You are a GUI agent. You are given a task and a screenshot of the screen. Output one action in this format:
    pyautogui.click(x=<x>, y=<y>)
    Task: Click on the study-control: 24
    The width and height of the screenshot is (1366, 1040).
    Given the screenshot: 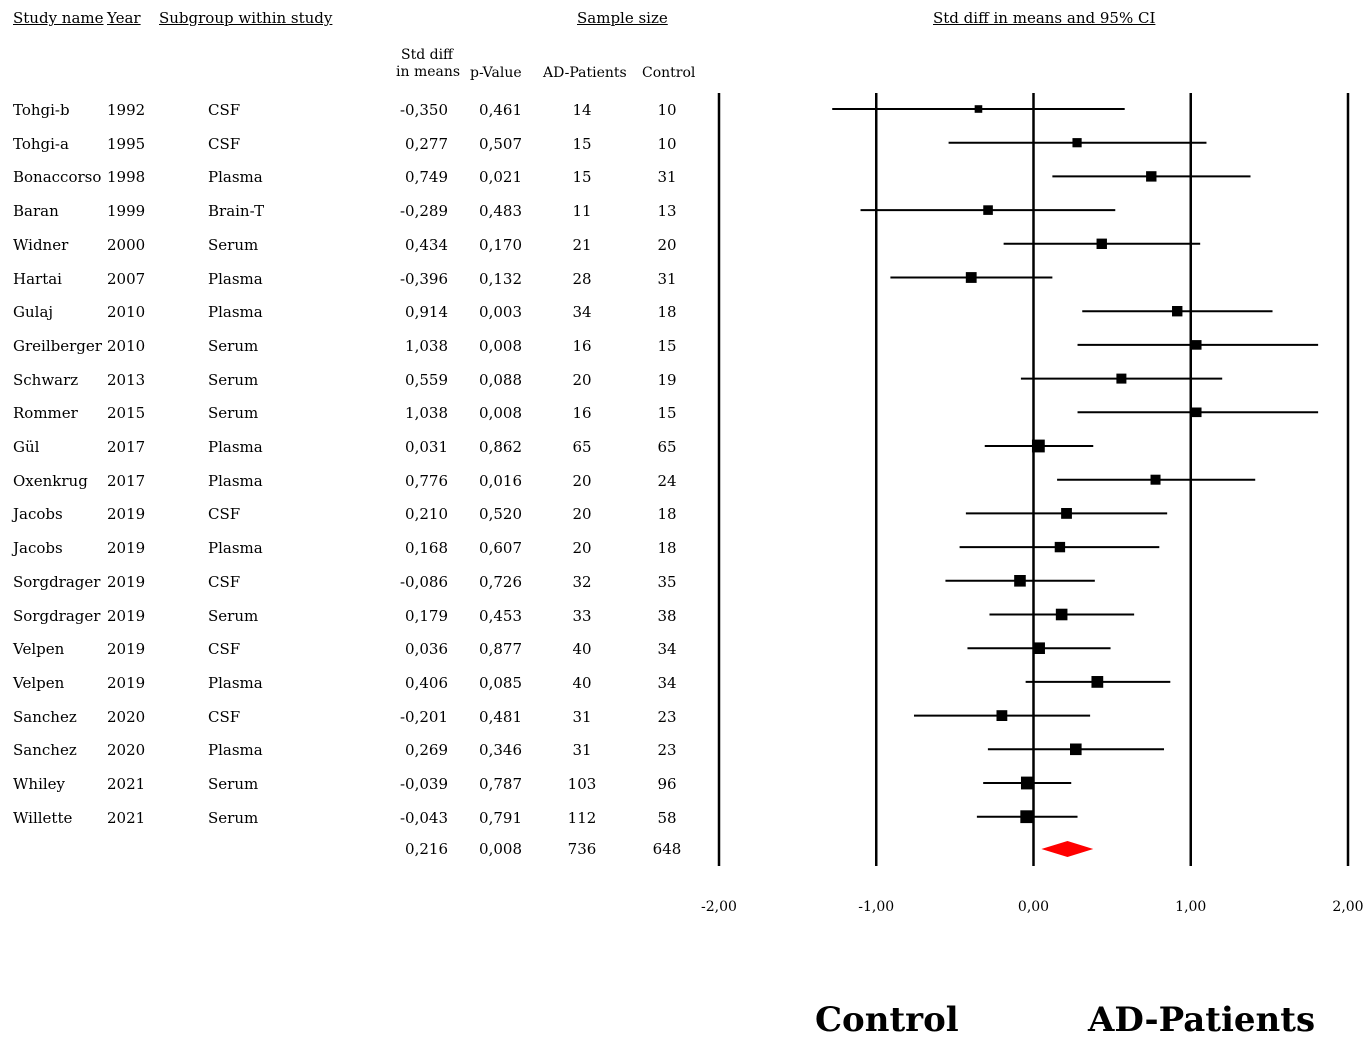 What is the action you would take?
    pyautogui.click(x=667, y=480)
    